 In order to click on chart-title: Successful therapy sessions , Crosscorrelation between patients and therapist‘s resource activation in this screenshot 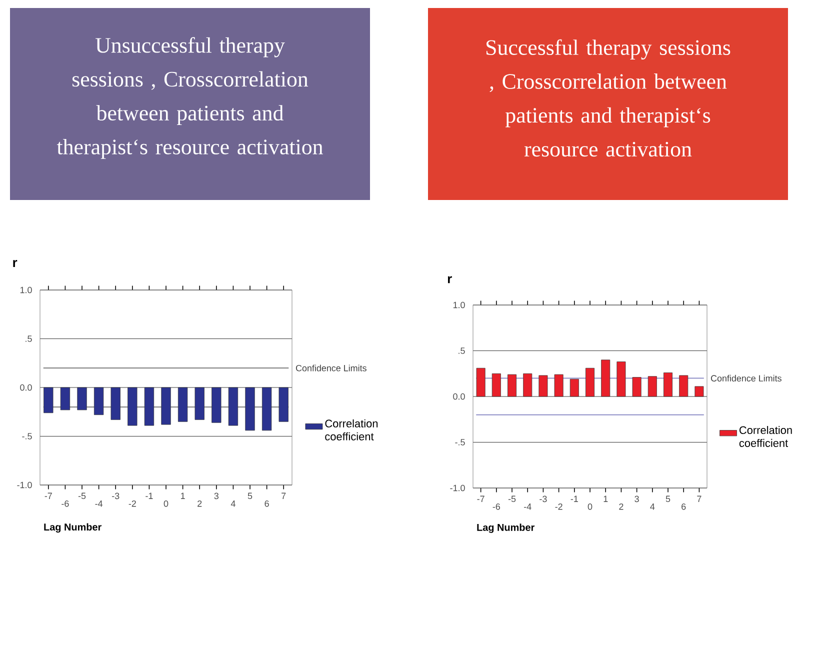, I will do `click(608, 98)`.